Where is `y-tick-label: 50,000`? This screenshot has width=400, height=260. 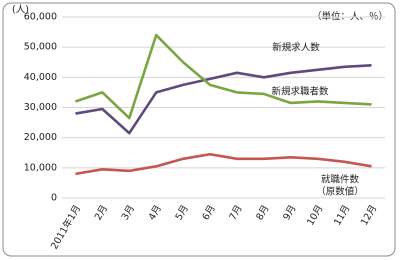 y-tick-label: 50,000 is located at coordinates (40, 47).